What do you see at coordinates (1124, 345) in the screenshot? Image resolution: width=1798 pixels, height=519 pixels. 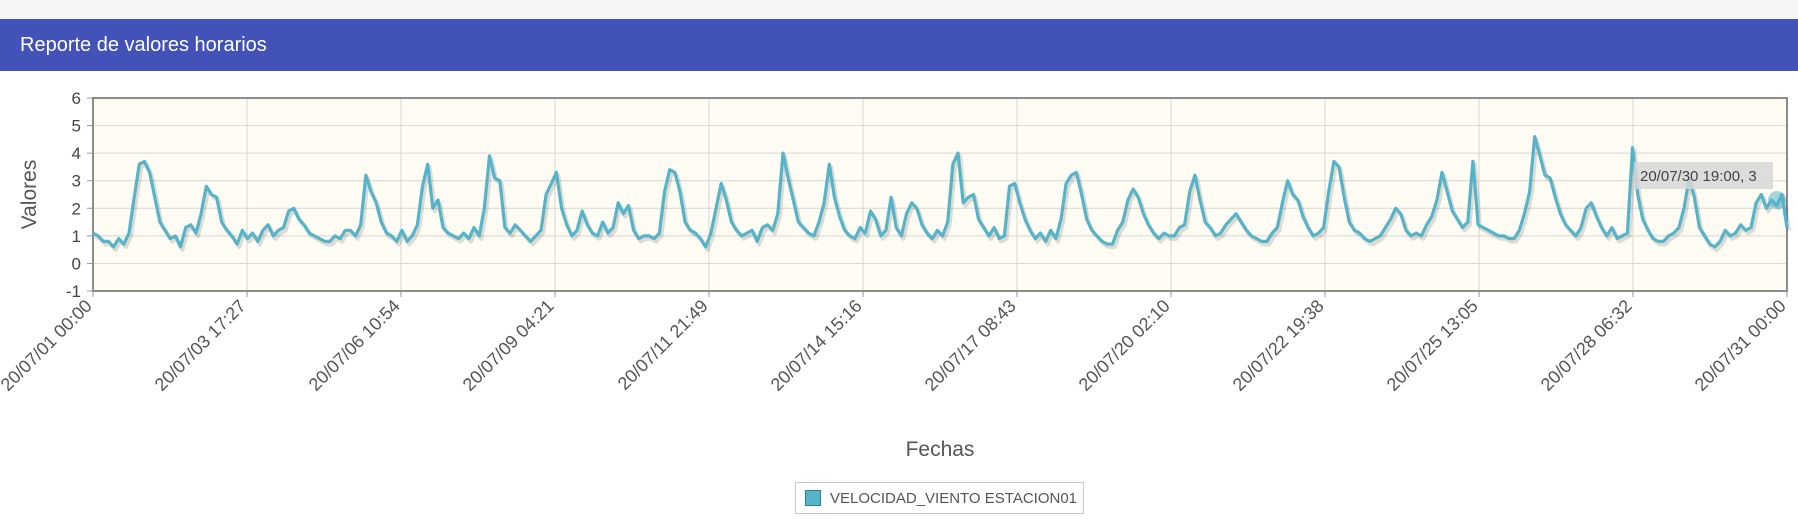 I see `x-tick-label: 20/07/20 02:10` at bounding box center [1124, 345].